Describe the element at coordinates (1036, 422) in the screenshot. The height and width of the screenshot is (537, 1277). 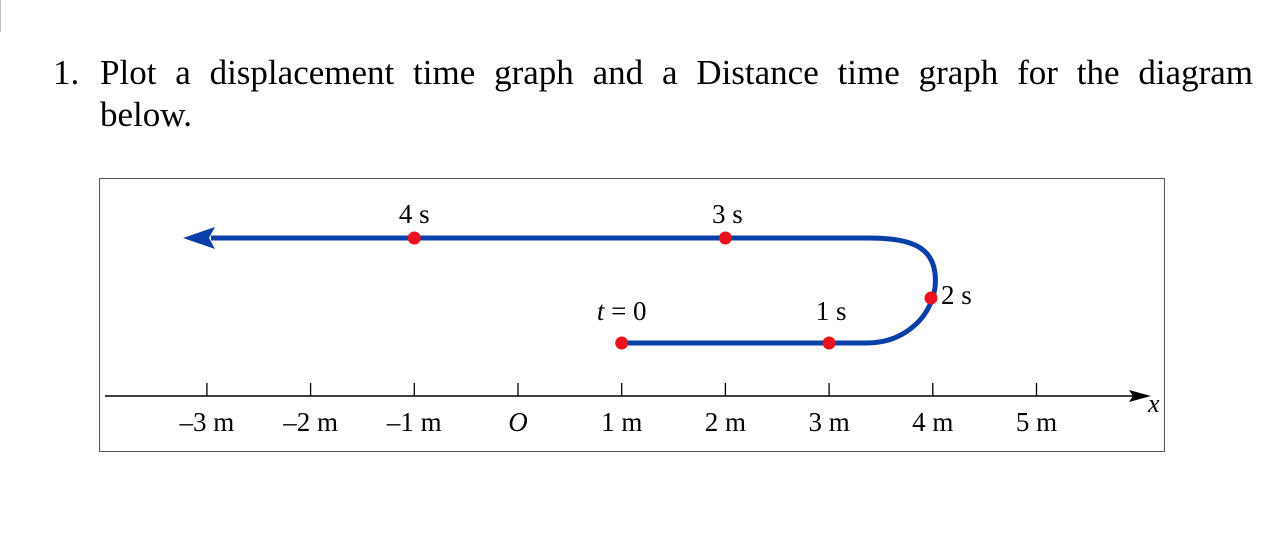
I see `axis-tick-label: 5 m` at that location.